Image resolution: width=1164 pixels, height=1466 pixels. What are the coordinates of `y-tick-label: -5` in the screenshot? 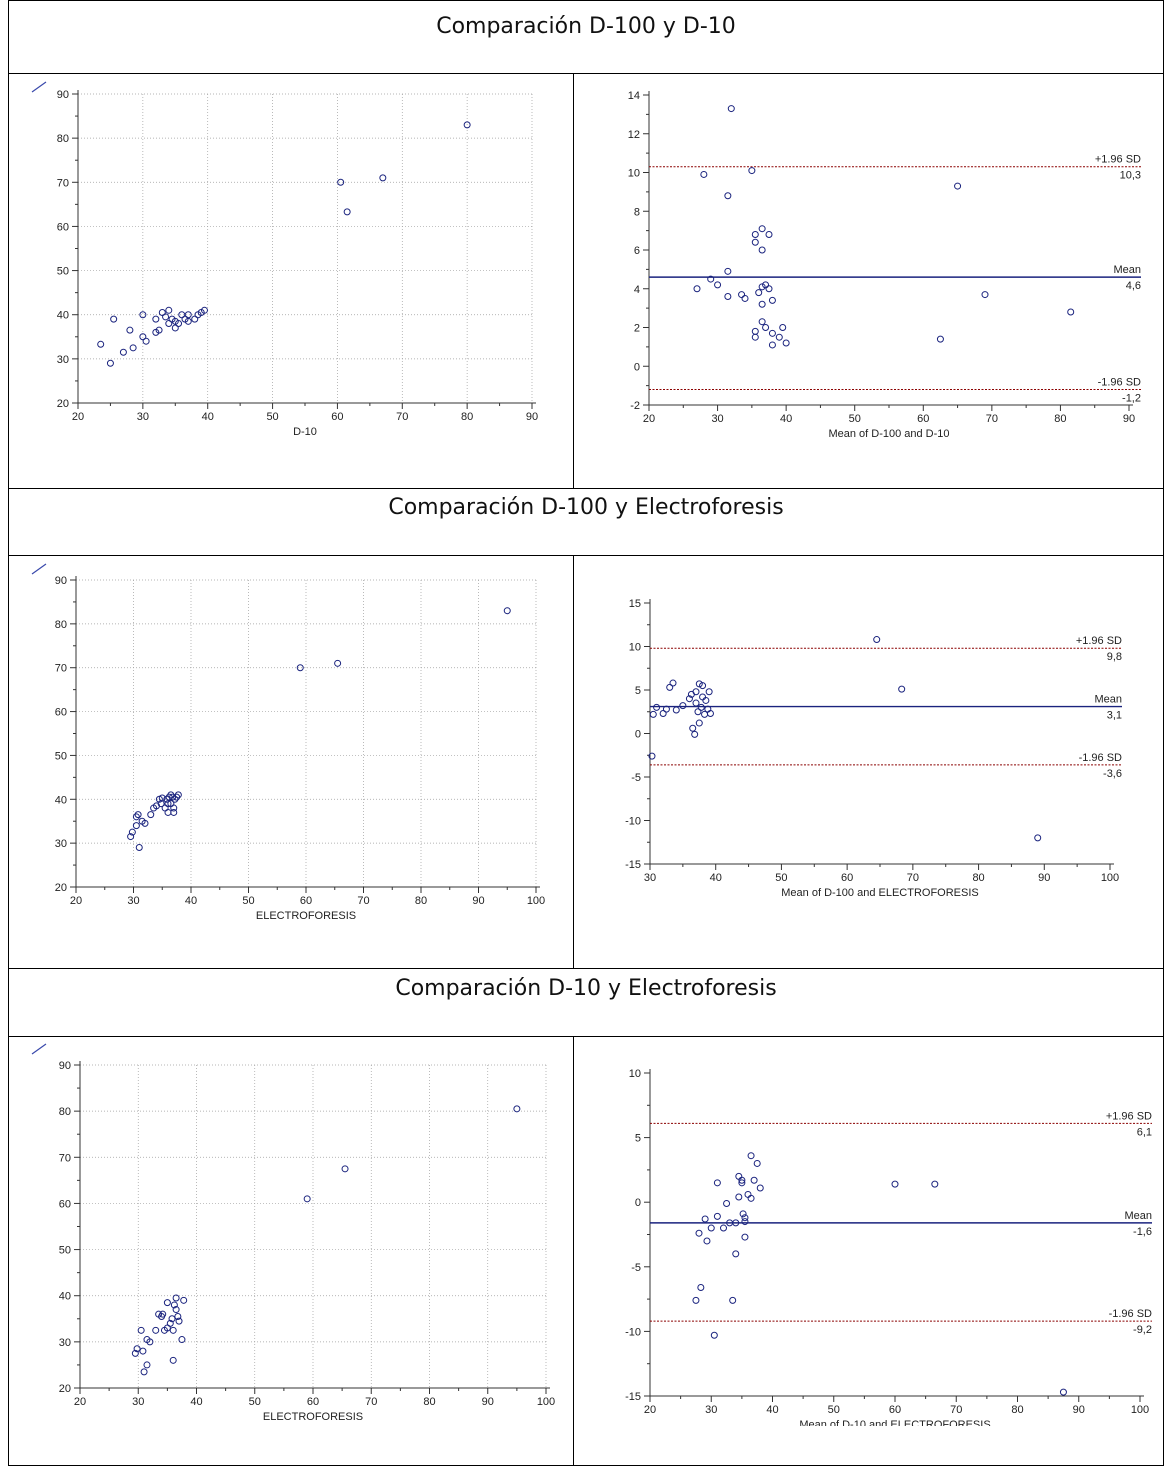 It's located at (636, 1268).